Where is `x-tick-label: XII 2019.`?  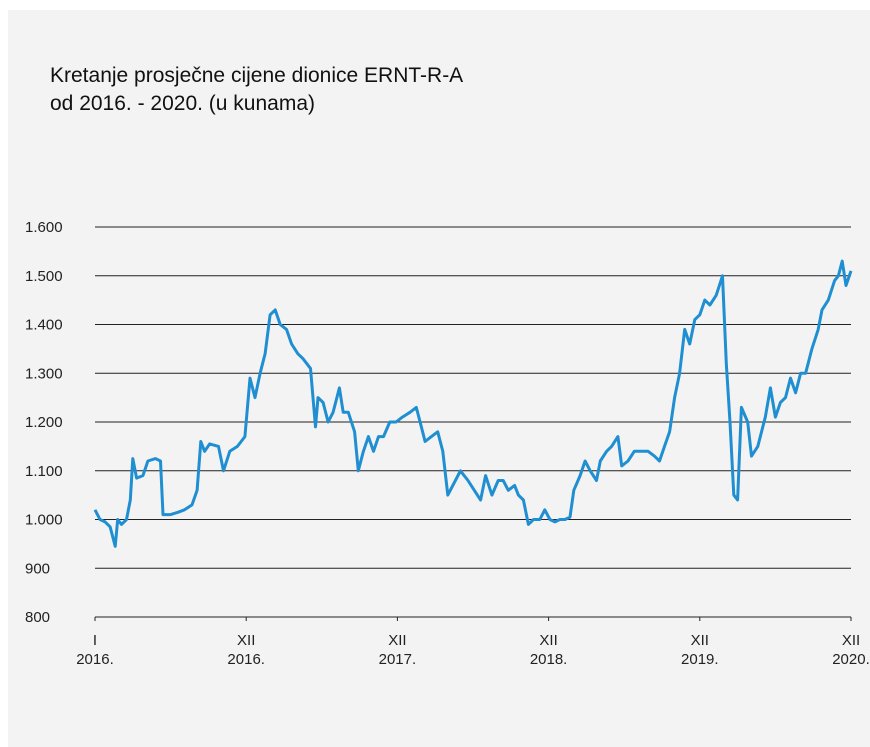 x-tick-label: XII 2019. is located at coordinates (700, 650).